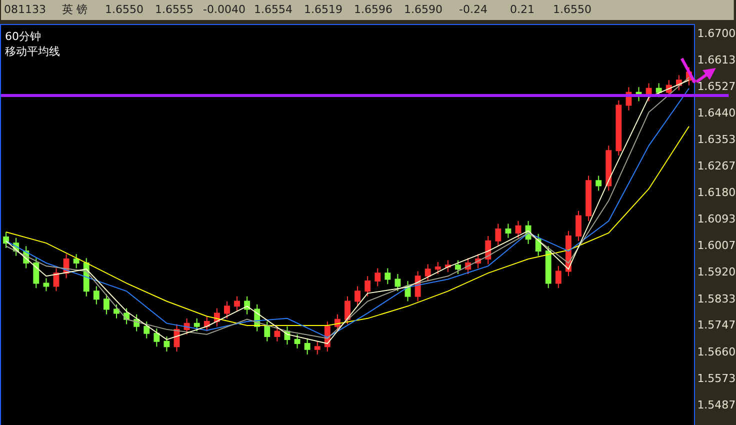  What do you see at coordinates (25, 9) in the screenshot?
I see `text: 081133` at bounding box center [25, 9].